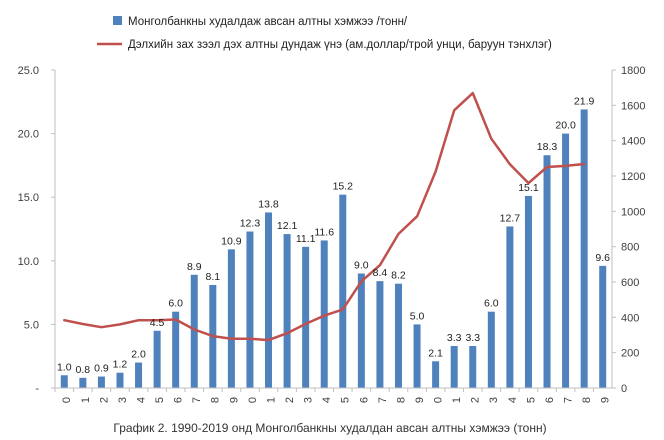  I want to click on left-tick-label: 15.0, so click(28, 198).